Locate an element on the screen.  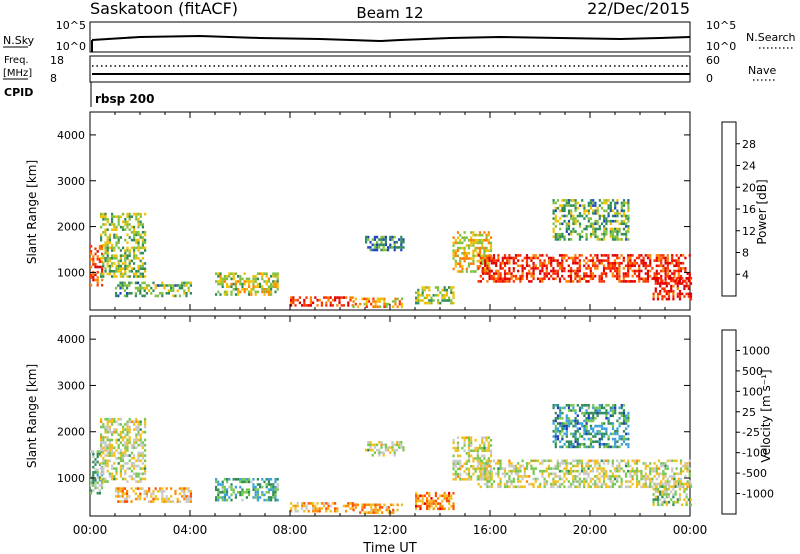
velocity-colorbar-label: Velocity [m s⁻¹] is located at coordinates (766, 415).